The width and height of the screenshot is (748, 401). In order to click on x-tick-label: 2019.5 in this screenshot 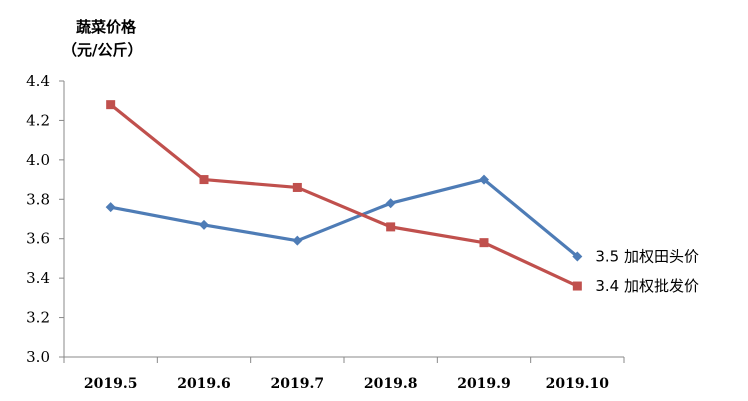, I will do `click(111, 384)`.